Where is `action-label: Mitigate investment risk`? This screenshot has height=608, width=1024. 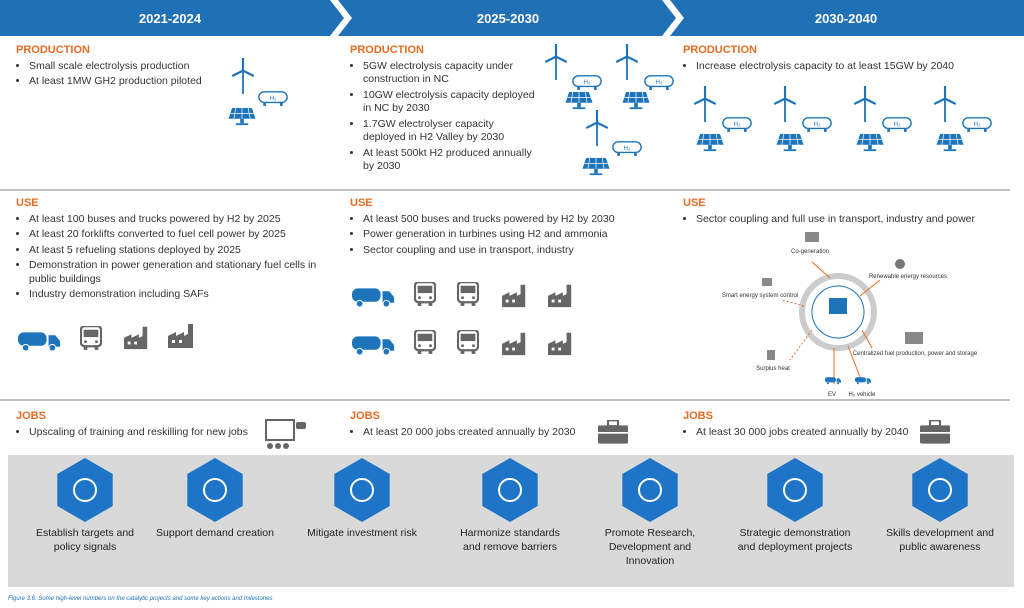
action-label: Mitigate investment risk is located at coordinates (362, 533).